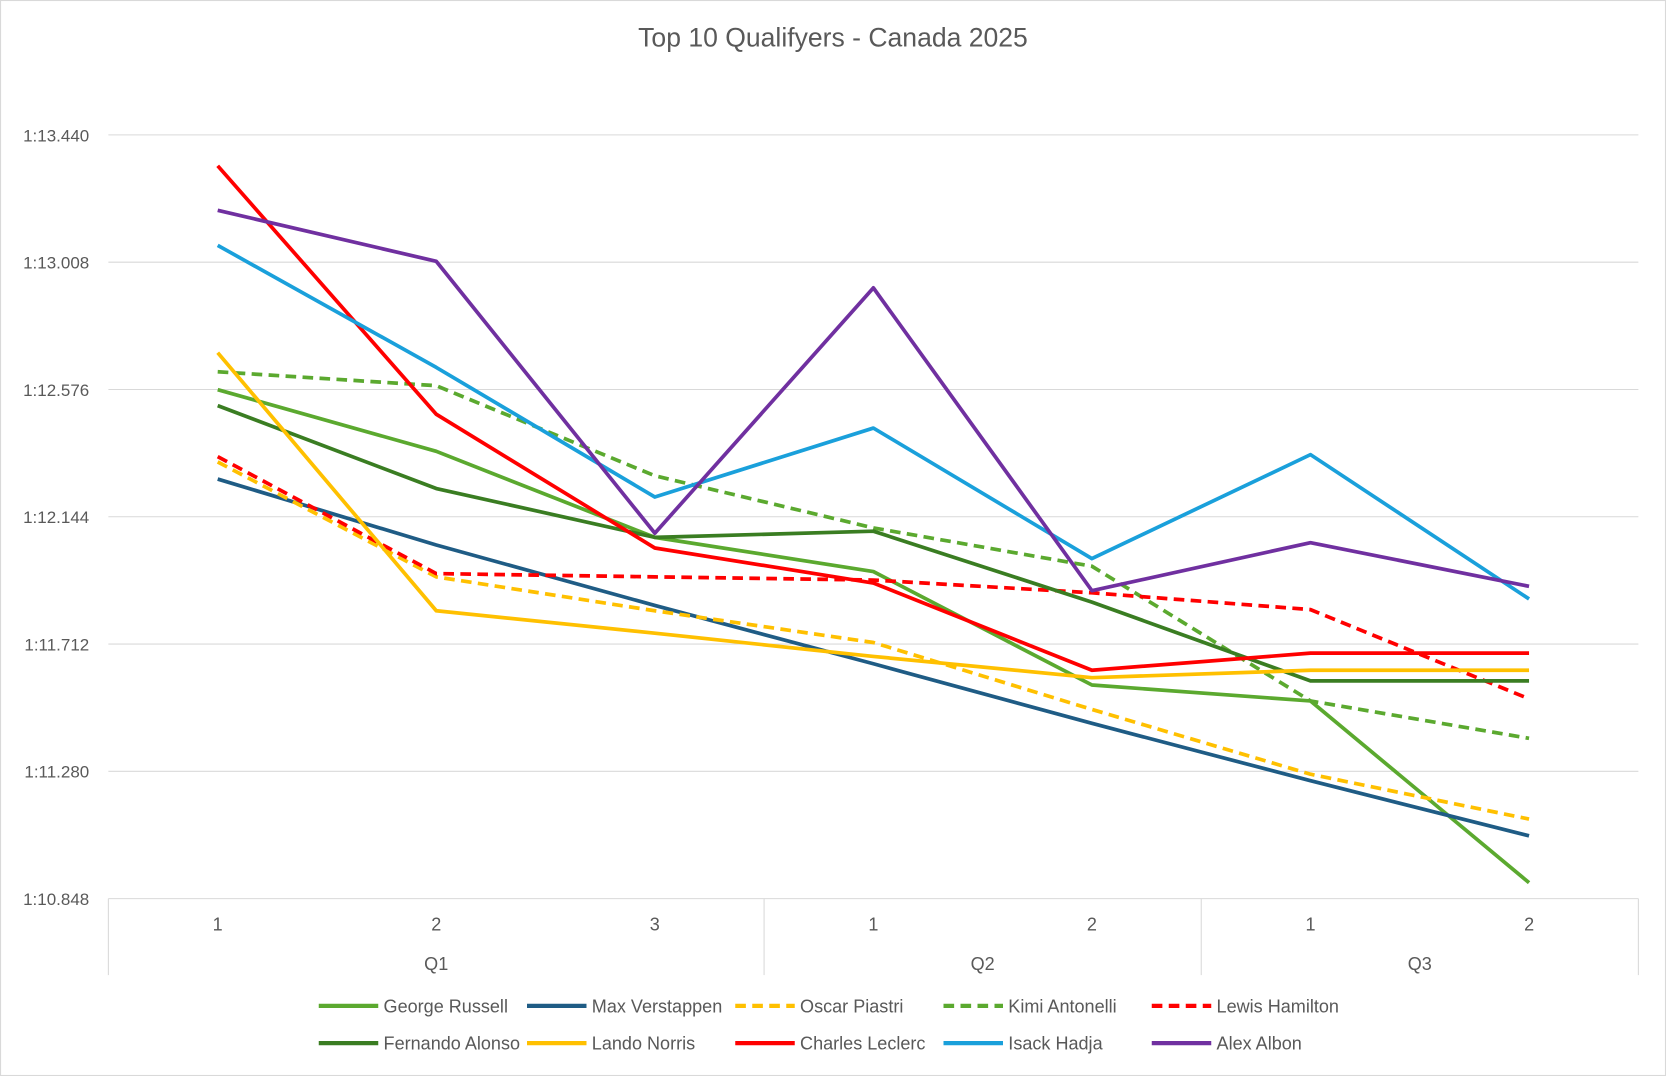 The image size is (1666, 1076). I want to click on x-axis: 1 2 3 1 2 1 2 Q1 Q2 Q3, so click(873, 937).